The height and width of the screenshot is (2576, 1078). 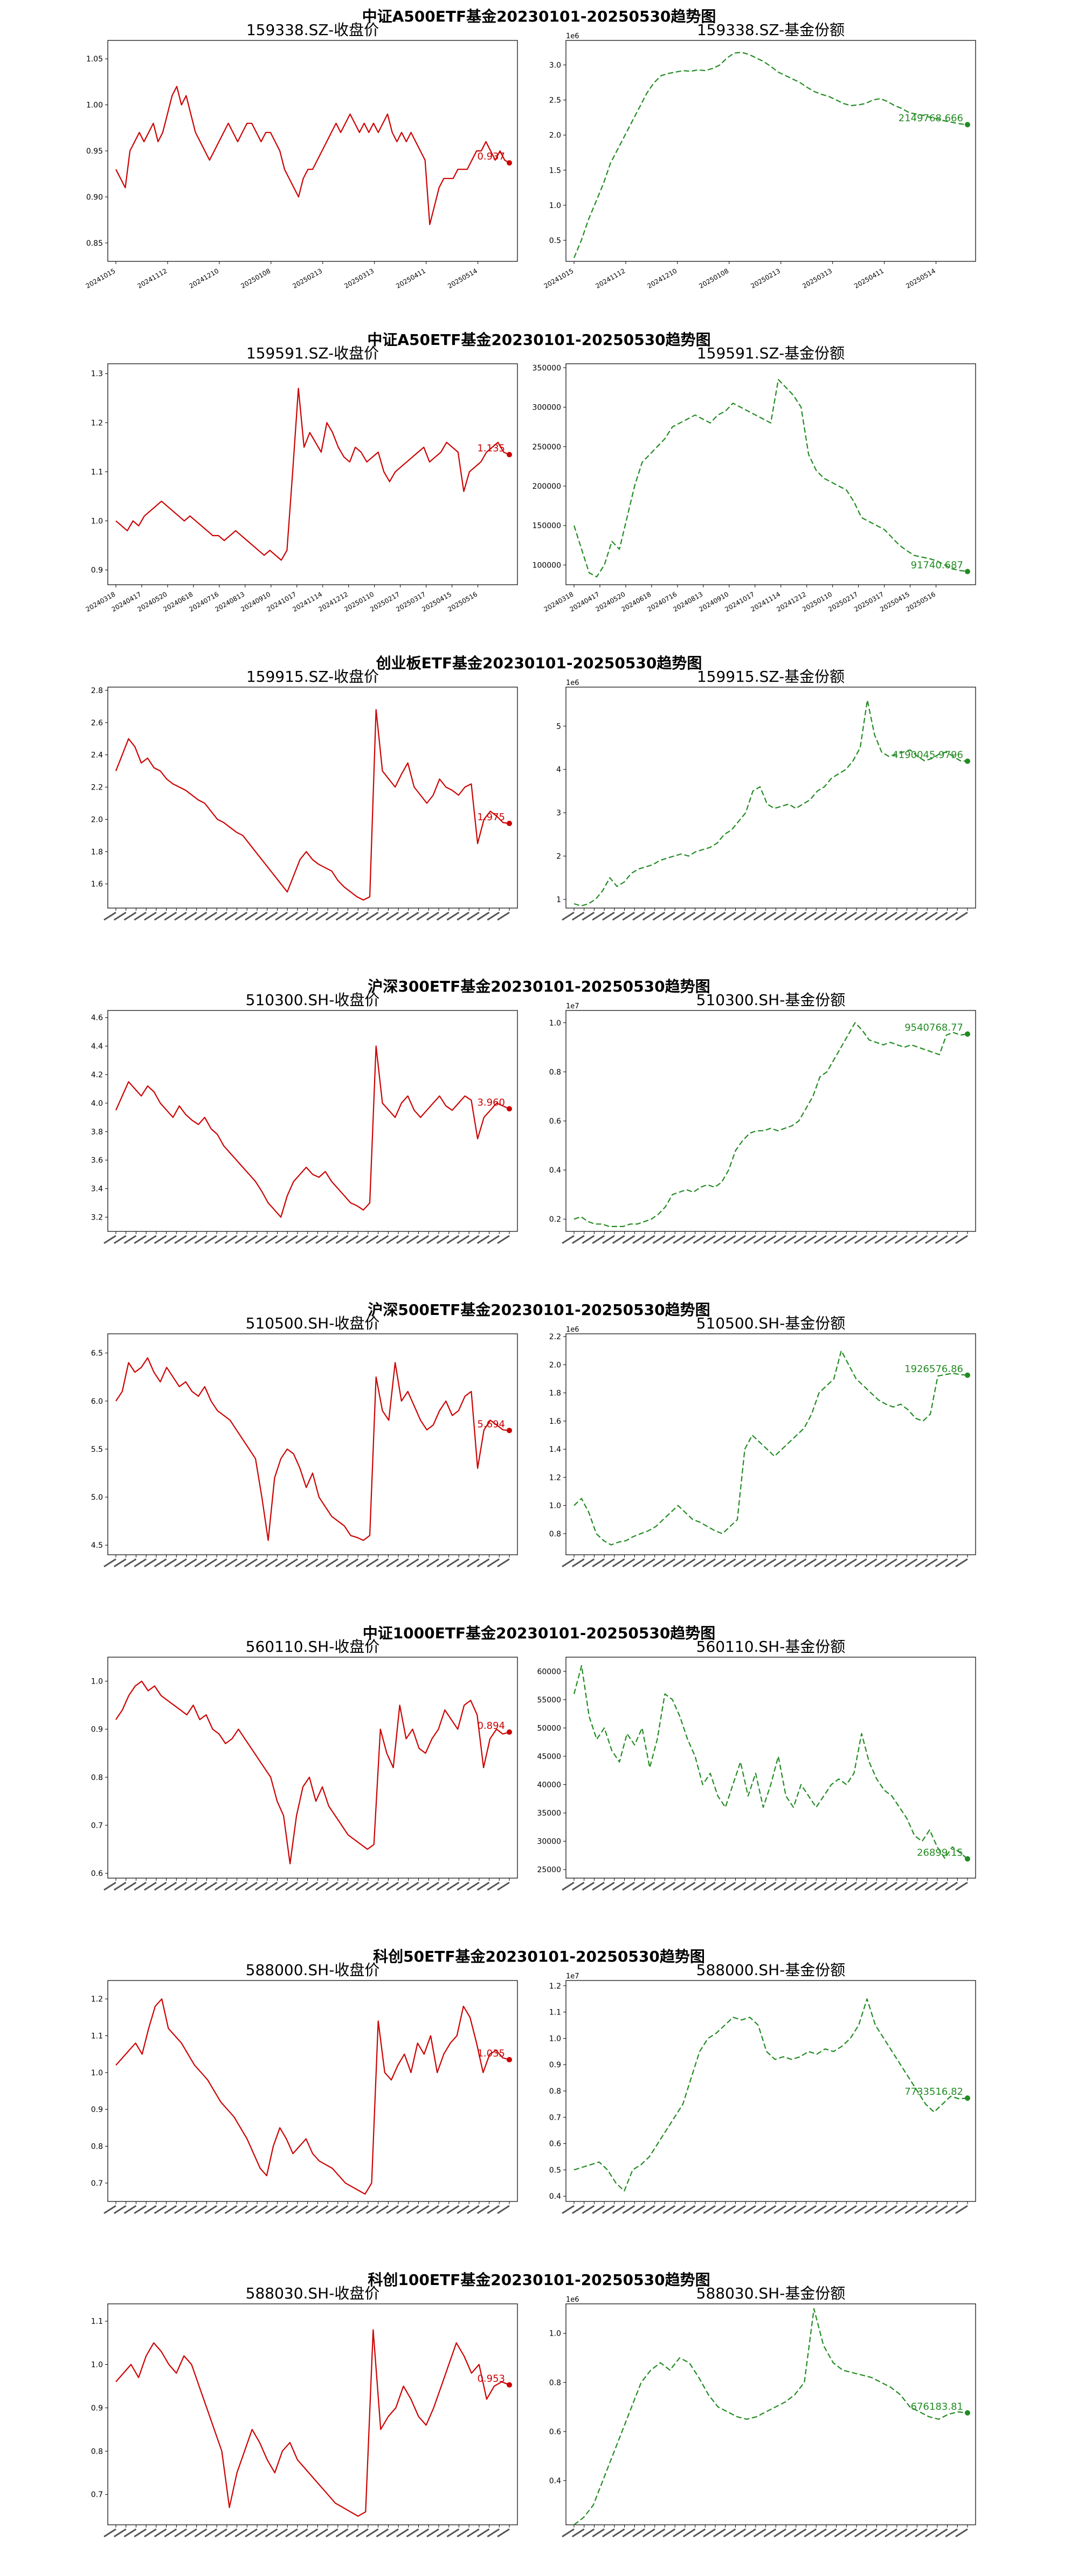 I want to click on x-tick-label: 20250411, so click(x=869, y=279).